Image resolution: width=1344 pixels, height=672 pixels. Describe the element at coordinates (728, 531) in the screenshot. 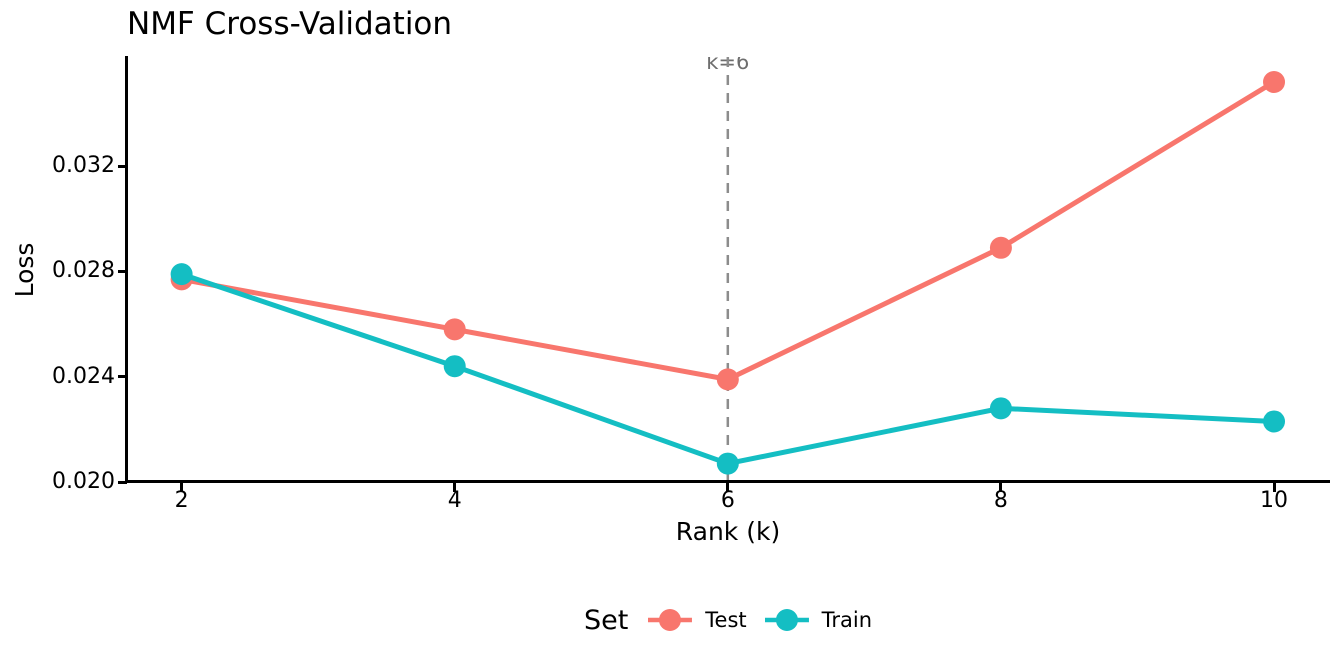

I see `x-axis-label: Rank (k)` at that location.